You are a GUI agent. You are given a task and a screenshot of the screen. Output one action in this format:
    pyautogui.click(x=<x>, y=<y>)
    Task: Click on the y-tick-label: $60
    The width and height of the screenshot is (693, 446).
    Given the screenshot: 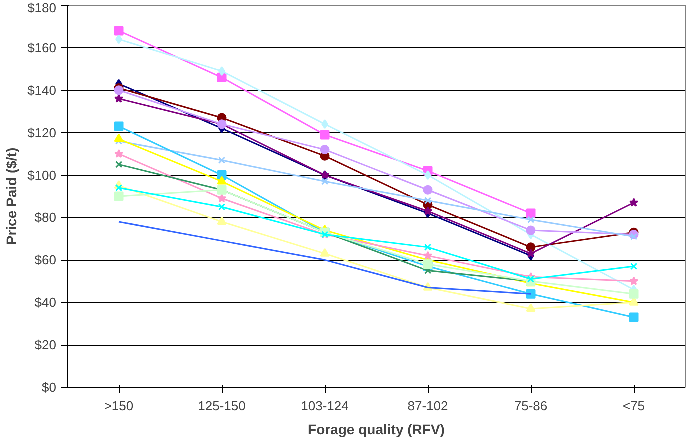 What is the action you would take?
    pyautogui.click(x=45, y=260)
    